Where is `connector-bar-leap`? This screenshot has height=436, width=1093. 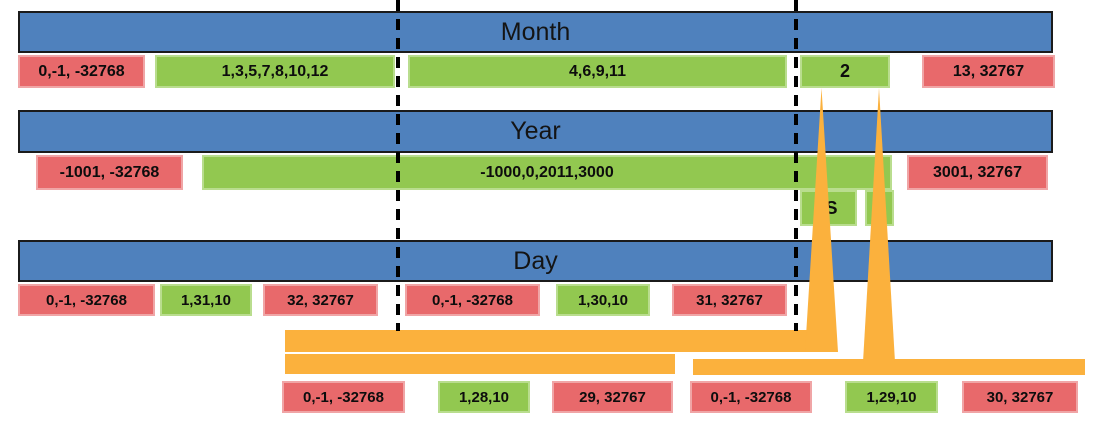 connector-bar-leap is located at coordinates (889, 367).